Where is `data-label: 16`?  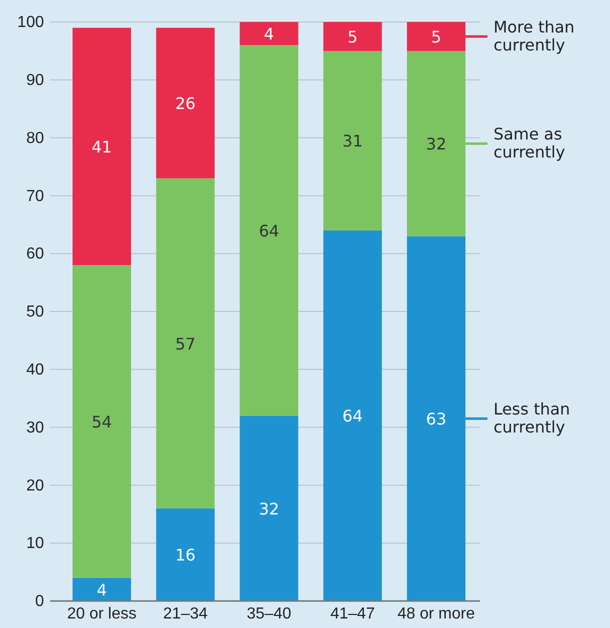 data-label: 16 is located at coordinates (185, 555).